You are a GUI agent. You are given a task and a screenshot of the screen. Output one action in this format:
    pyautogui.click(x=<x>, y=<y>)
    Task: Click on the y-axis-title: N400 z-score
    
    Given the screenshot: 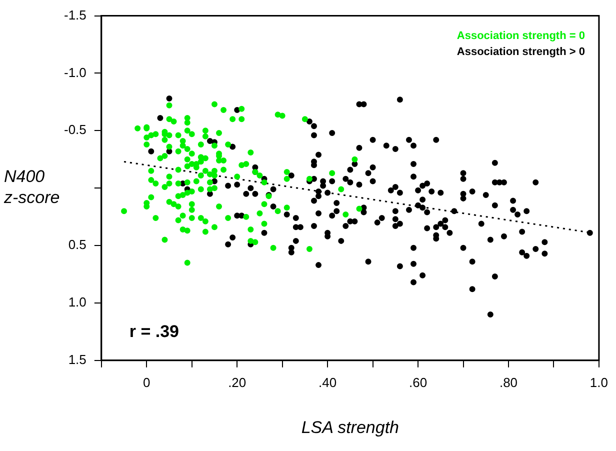 What is the action you would take?
    pyautogui.click(x=32, y=187)
    